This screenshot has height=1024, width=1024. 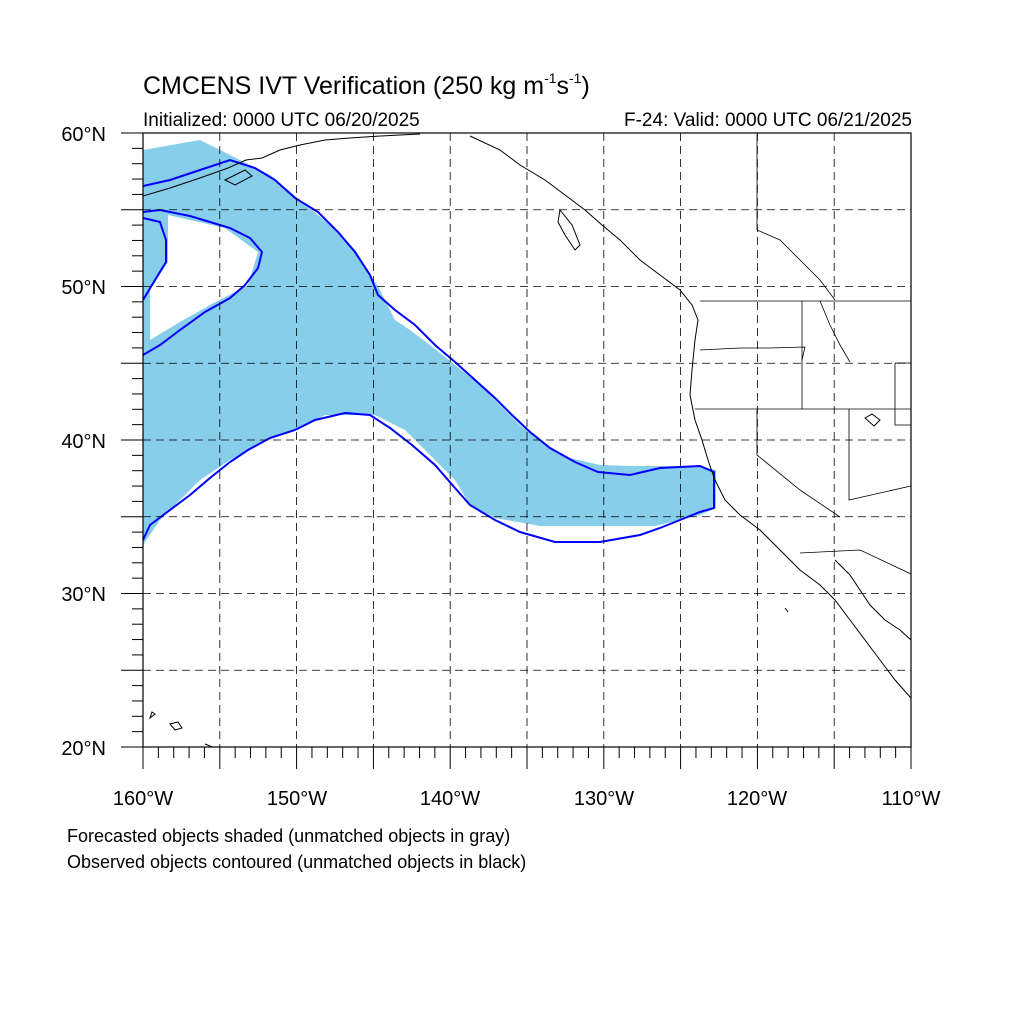 I want to click on lon-label-110w: 110°W, so click(x=911, y=799).